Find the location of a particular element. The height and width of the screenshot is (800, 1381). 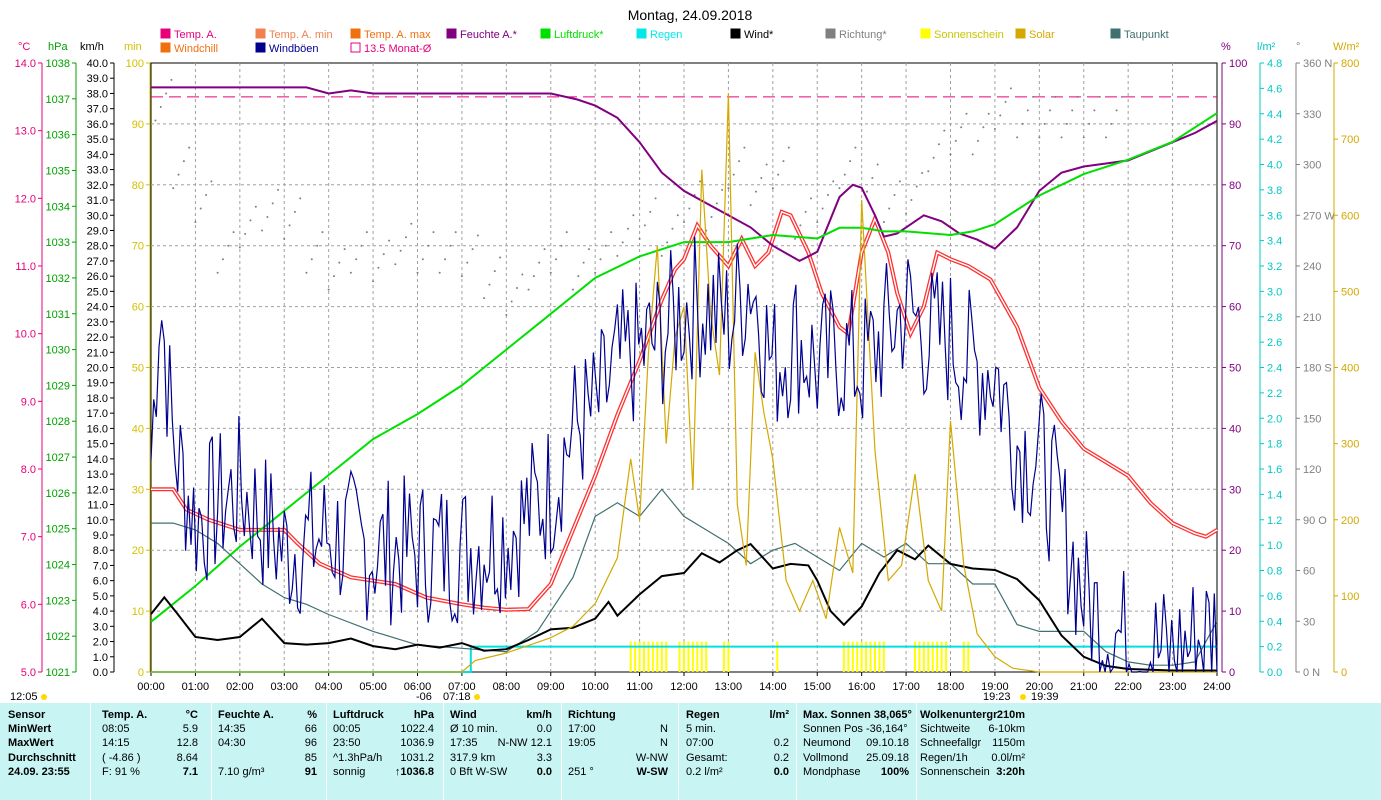

sunrise-b: 07:18 is located at coordinates (457, 697).